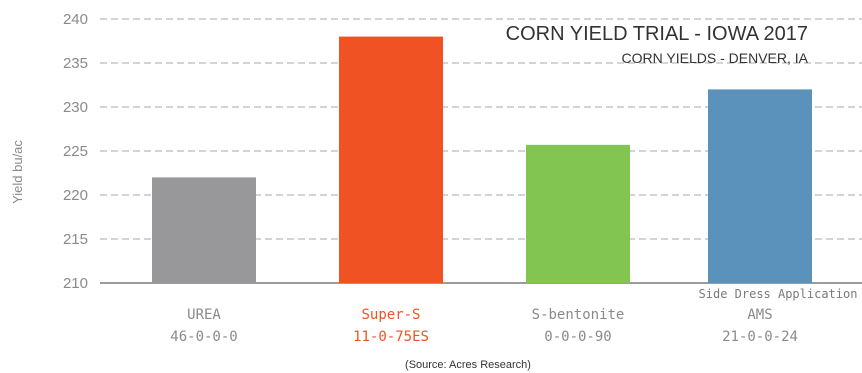 This screenshot has height=373, width=862. What do you see at coordinates (204, 315) in the screenshot?
I see `x-label-urea: UREA` at bounding box center [204, 315].